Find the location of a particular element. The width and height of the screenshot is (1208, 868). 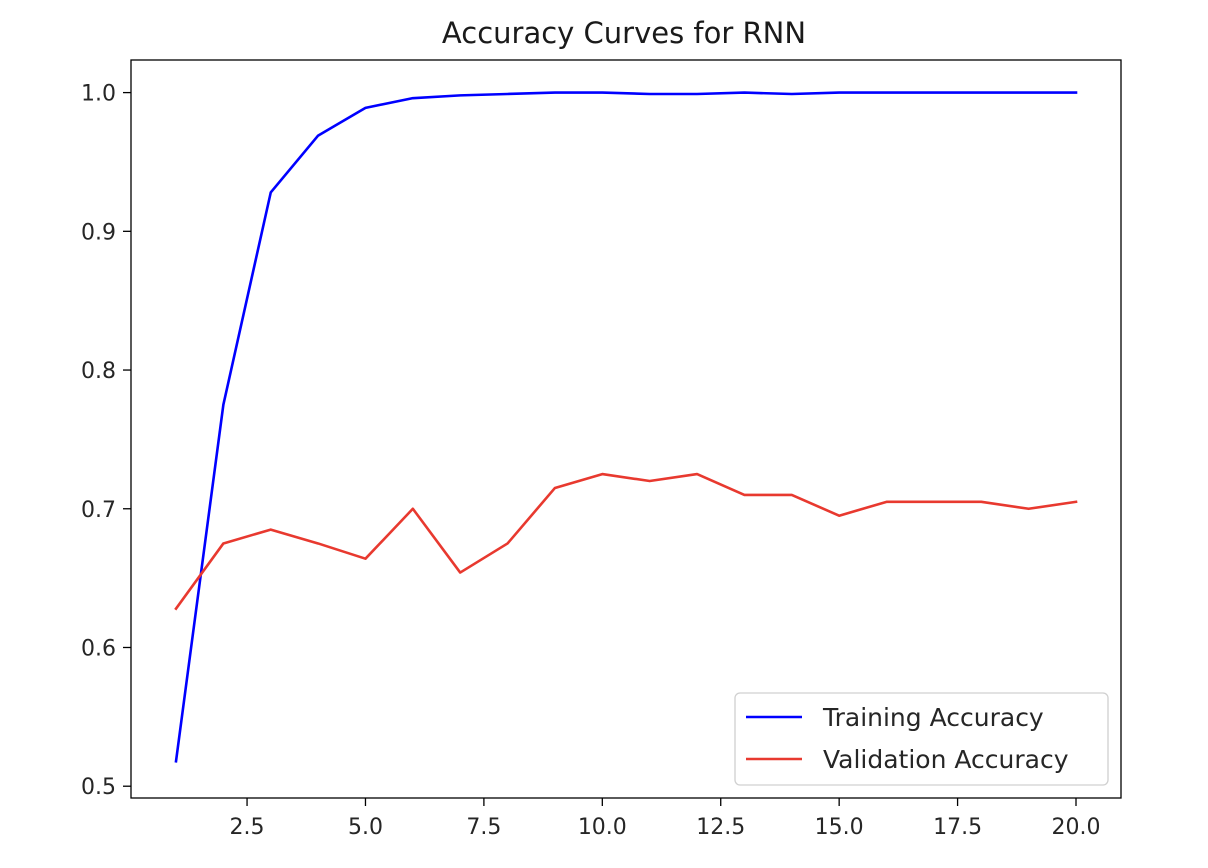

legend-label: Validation Accuracy is located at coordinates (946, 759).